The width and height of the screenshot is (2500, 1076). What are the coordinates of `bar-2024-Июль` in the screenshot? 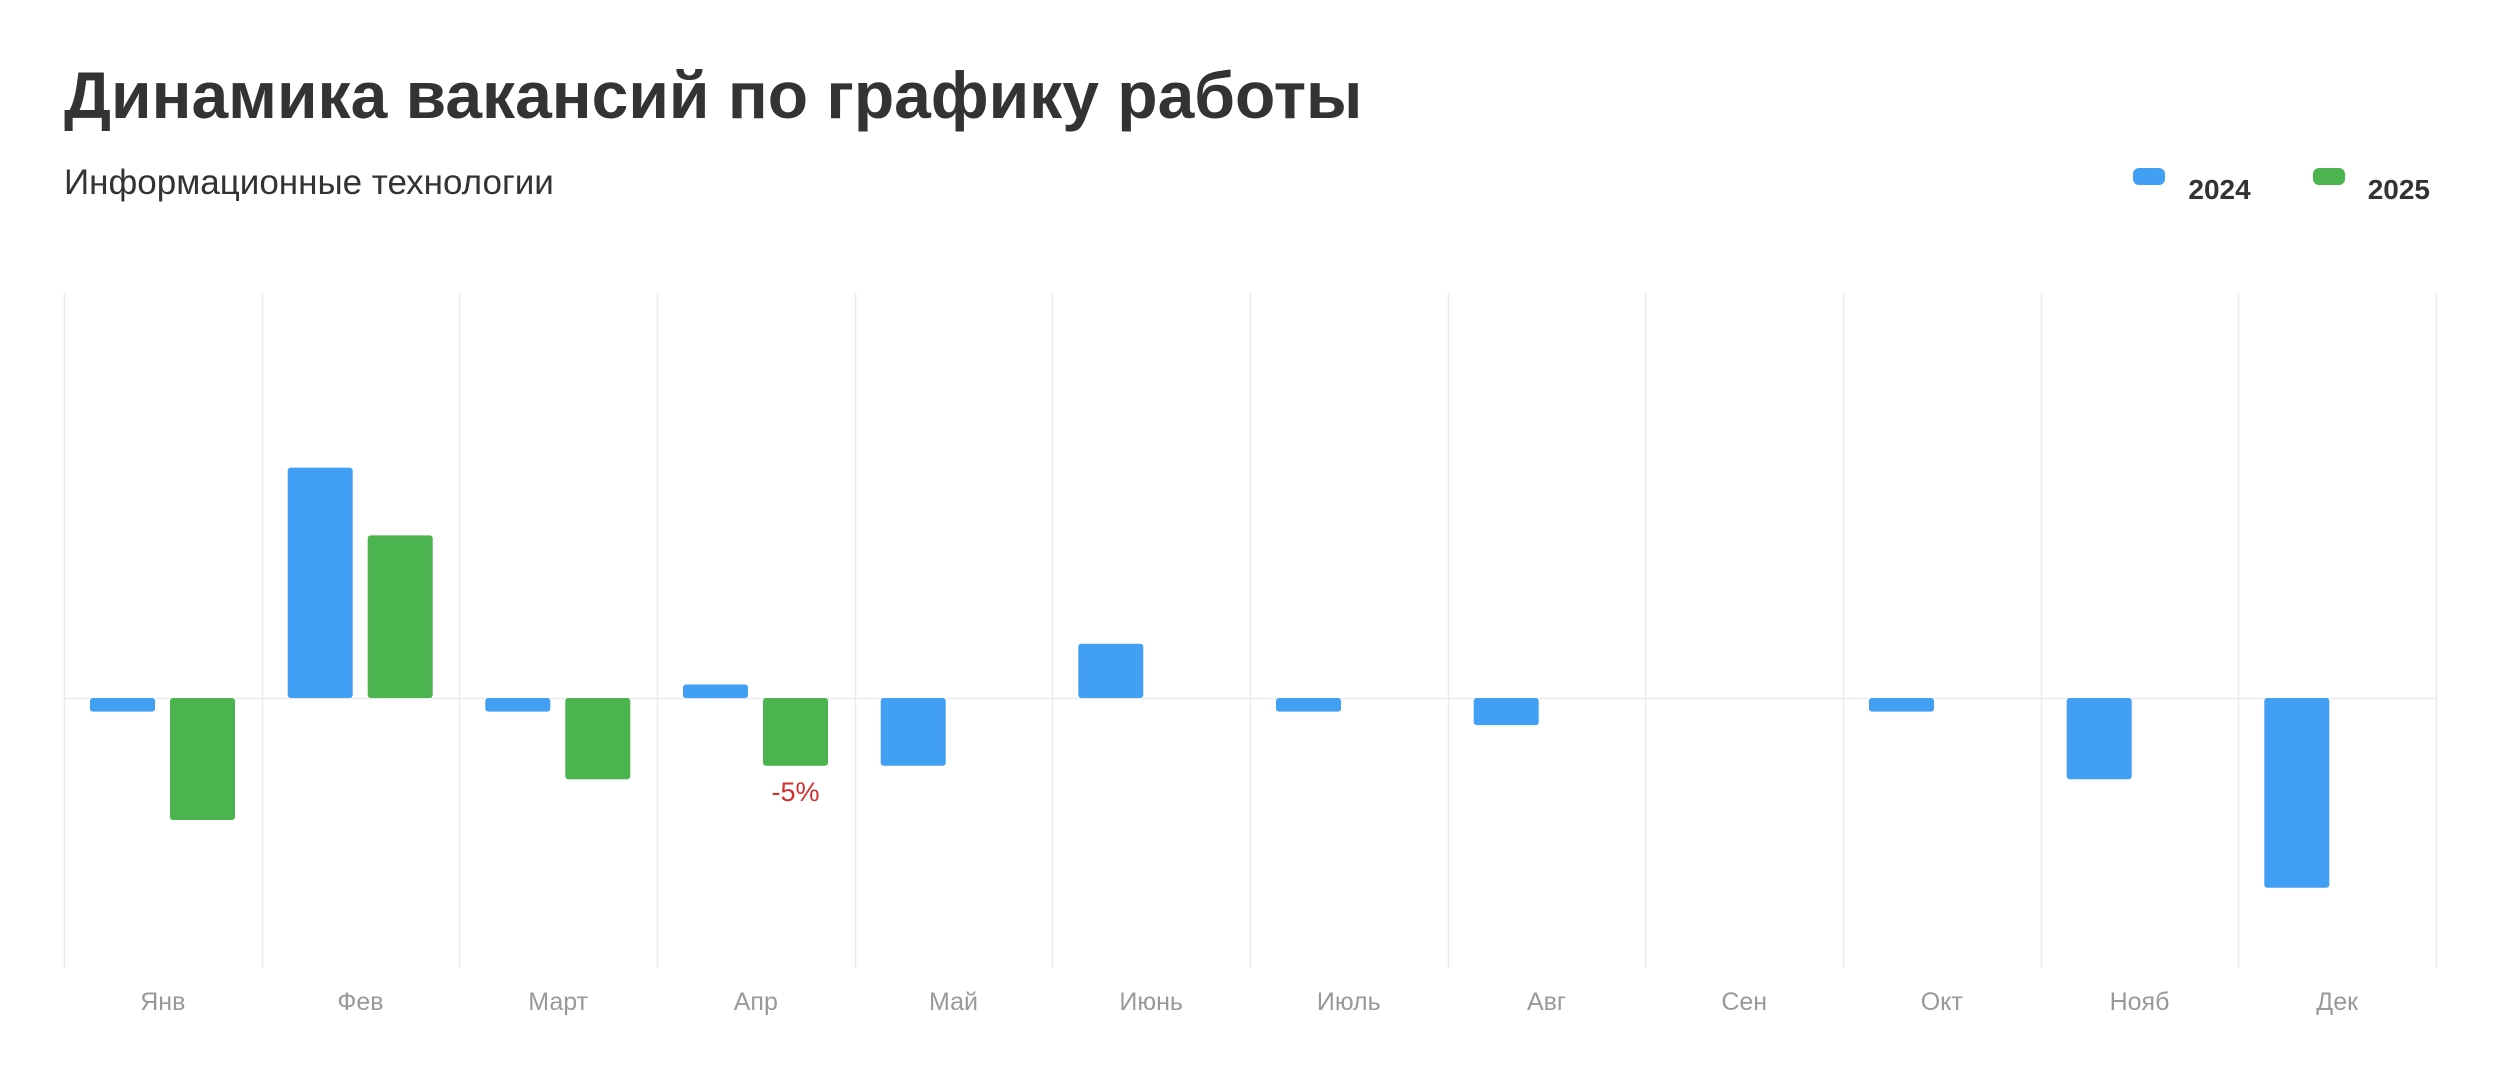 It's located at (1308, 705).